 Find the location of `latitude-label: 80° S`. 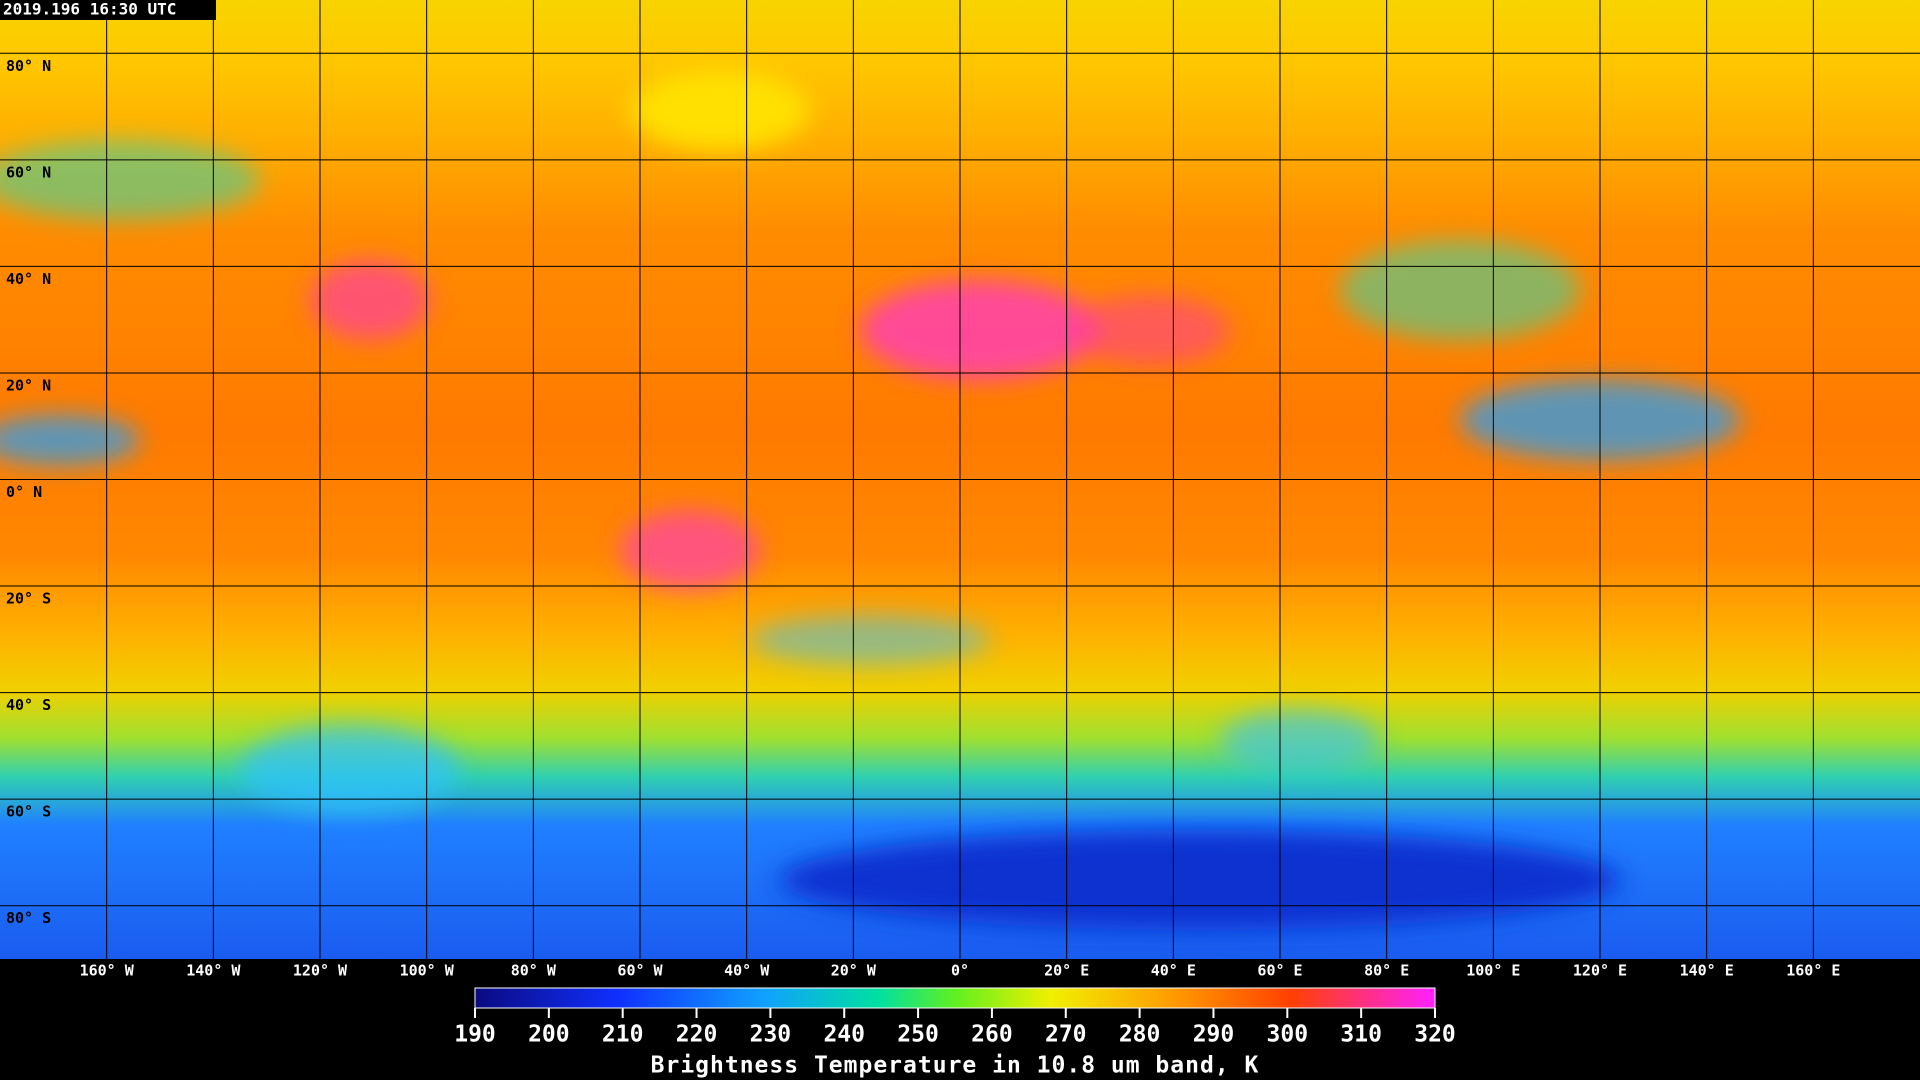

latitude-label: 80° S is located at coordinates (28, 918).